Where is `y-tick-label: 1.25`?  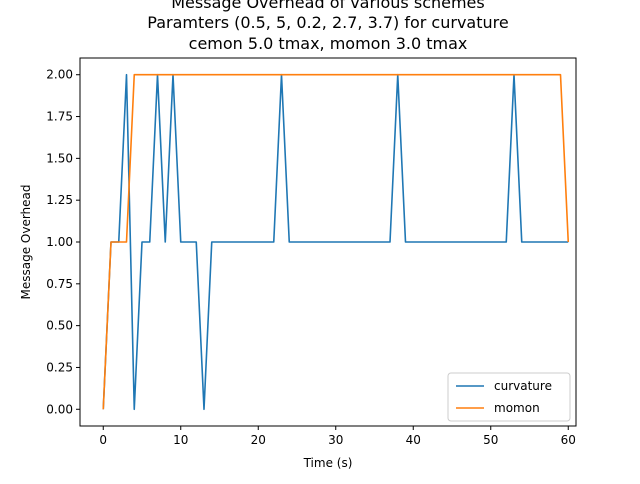 y-tick-label: 1.25 is located at coordinates (59, 200).